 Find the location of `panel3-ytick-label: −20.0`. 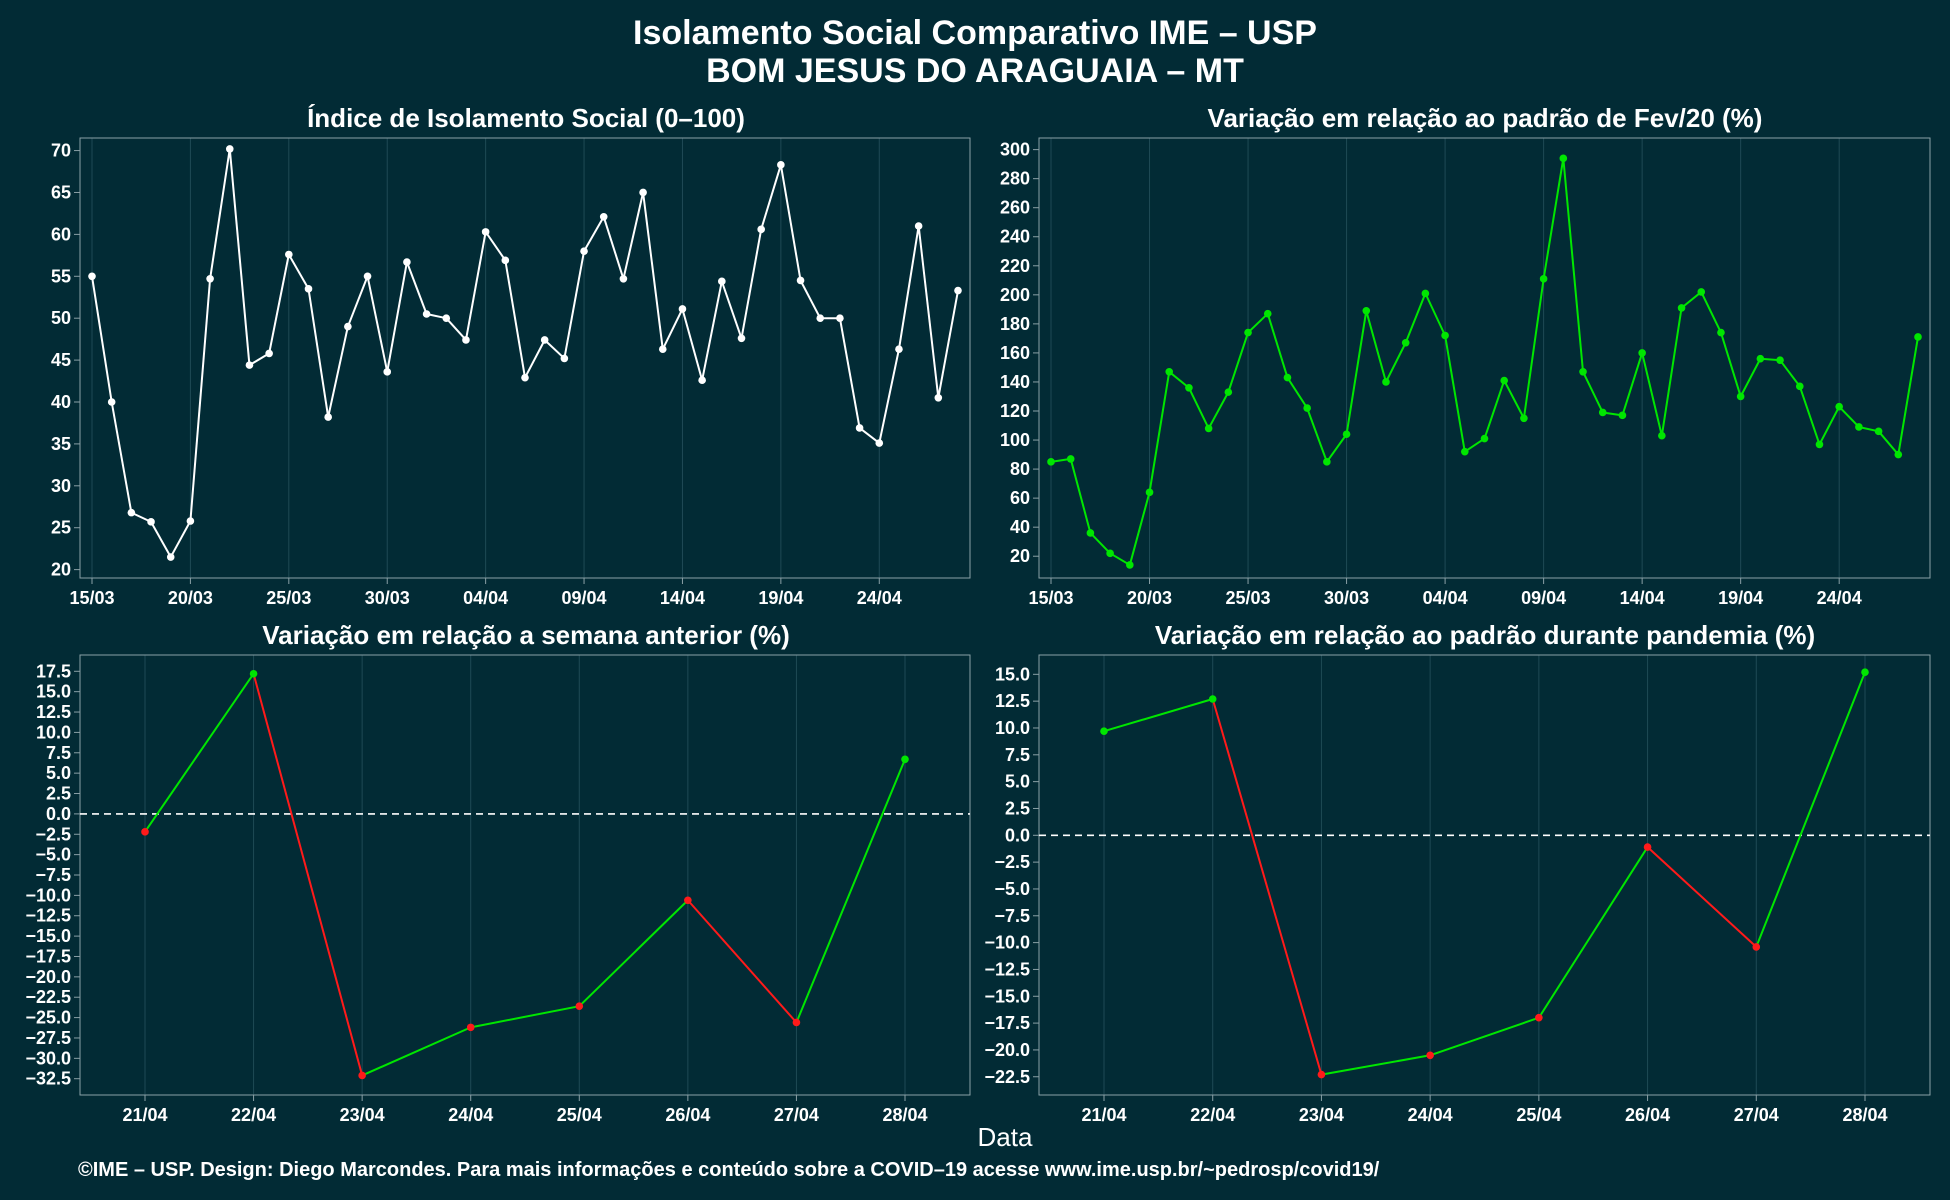

panel3-ytick-label: −20.0 is located at coordinates (48, 977).